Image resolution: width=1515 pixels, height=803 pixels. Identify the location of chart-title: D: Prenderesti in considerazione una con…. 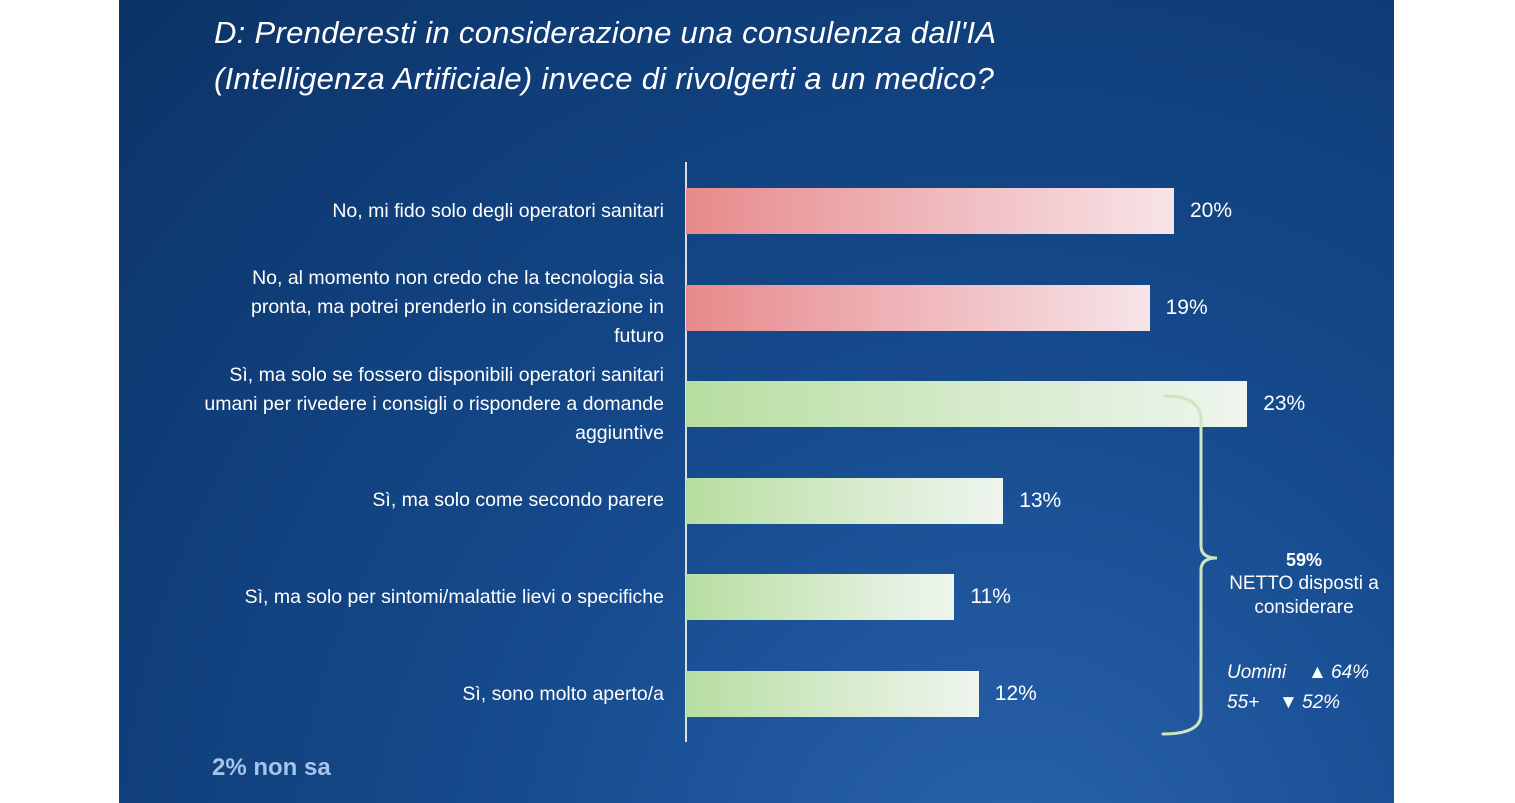
(764, 56).